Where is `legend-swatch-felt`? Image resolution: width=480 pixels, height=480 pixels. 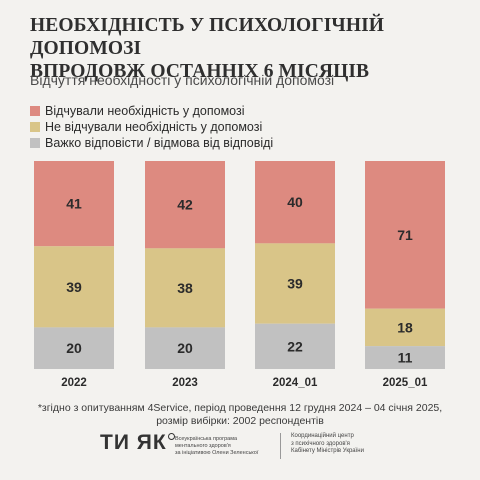
legend-swatch-felt is located at coordinates (35, 111).